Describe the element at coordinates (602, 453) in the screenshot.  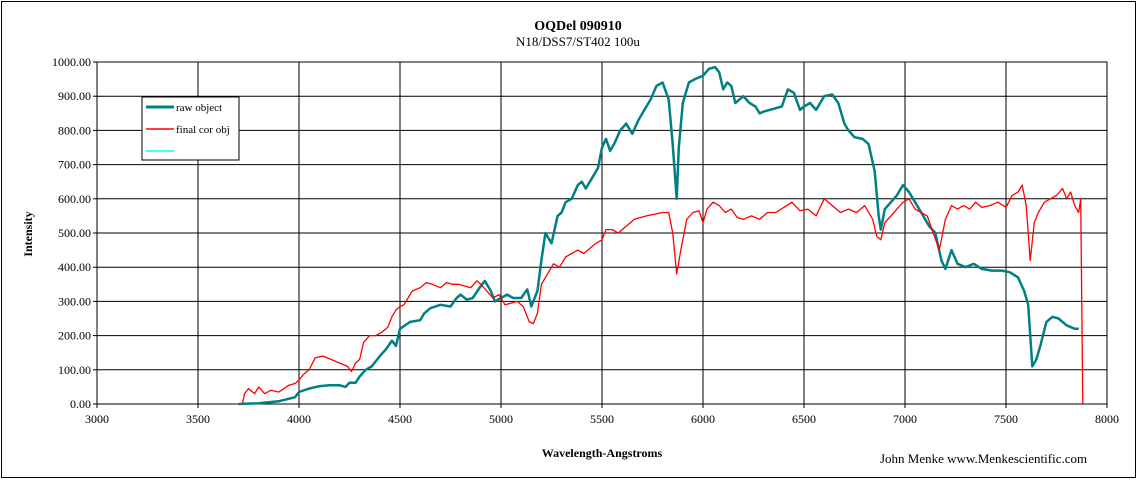
I see `x-axis-label: Wavelength-Angstroms` at that location.